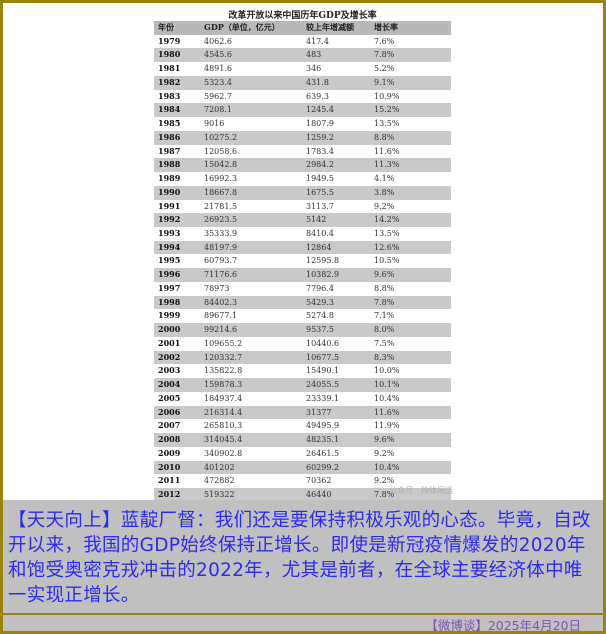 Image resolution: width=606 pixels, height=634 pixels. What do you see at coordinates (317, 96) in the screenshot?
I see `table-cell: 639.3` at bounding box center [317, 96].